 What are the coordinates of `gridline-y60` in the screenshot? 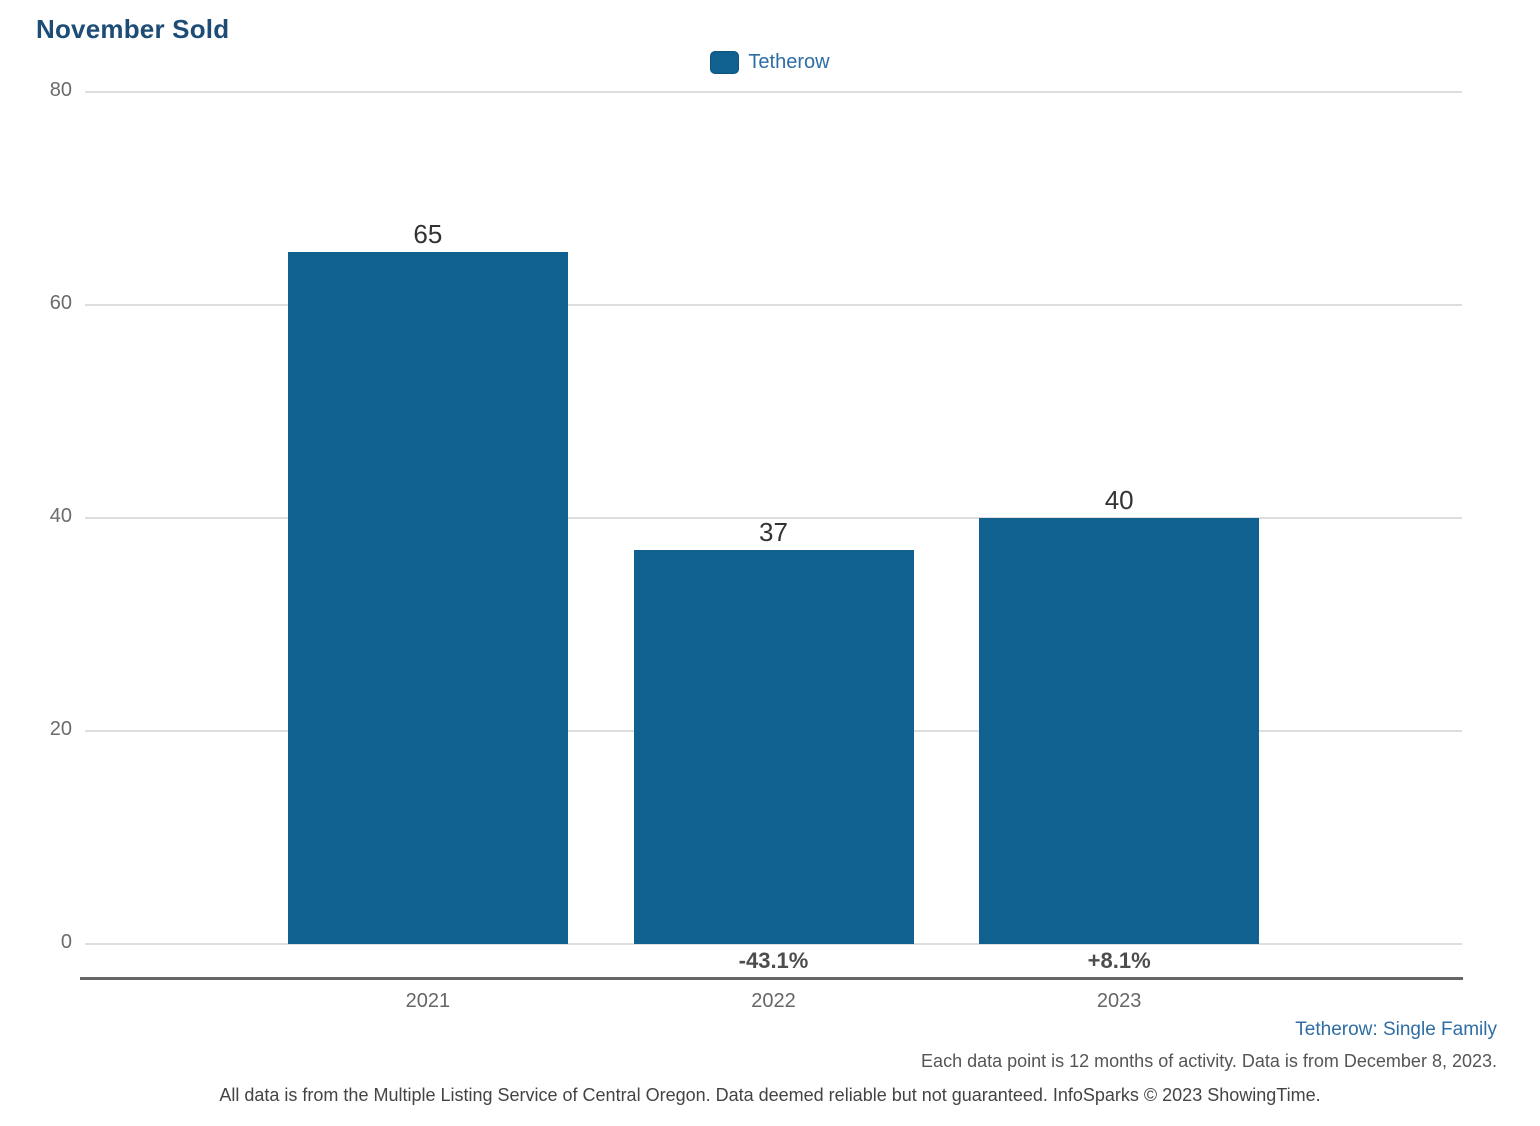 It's located at (773, 305).